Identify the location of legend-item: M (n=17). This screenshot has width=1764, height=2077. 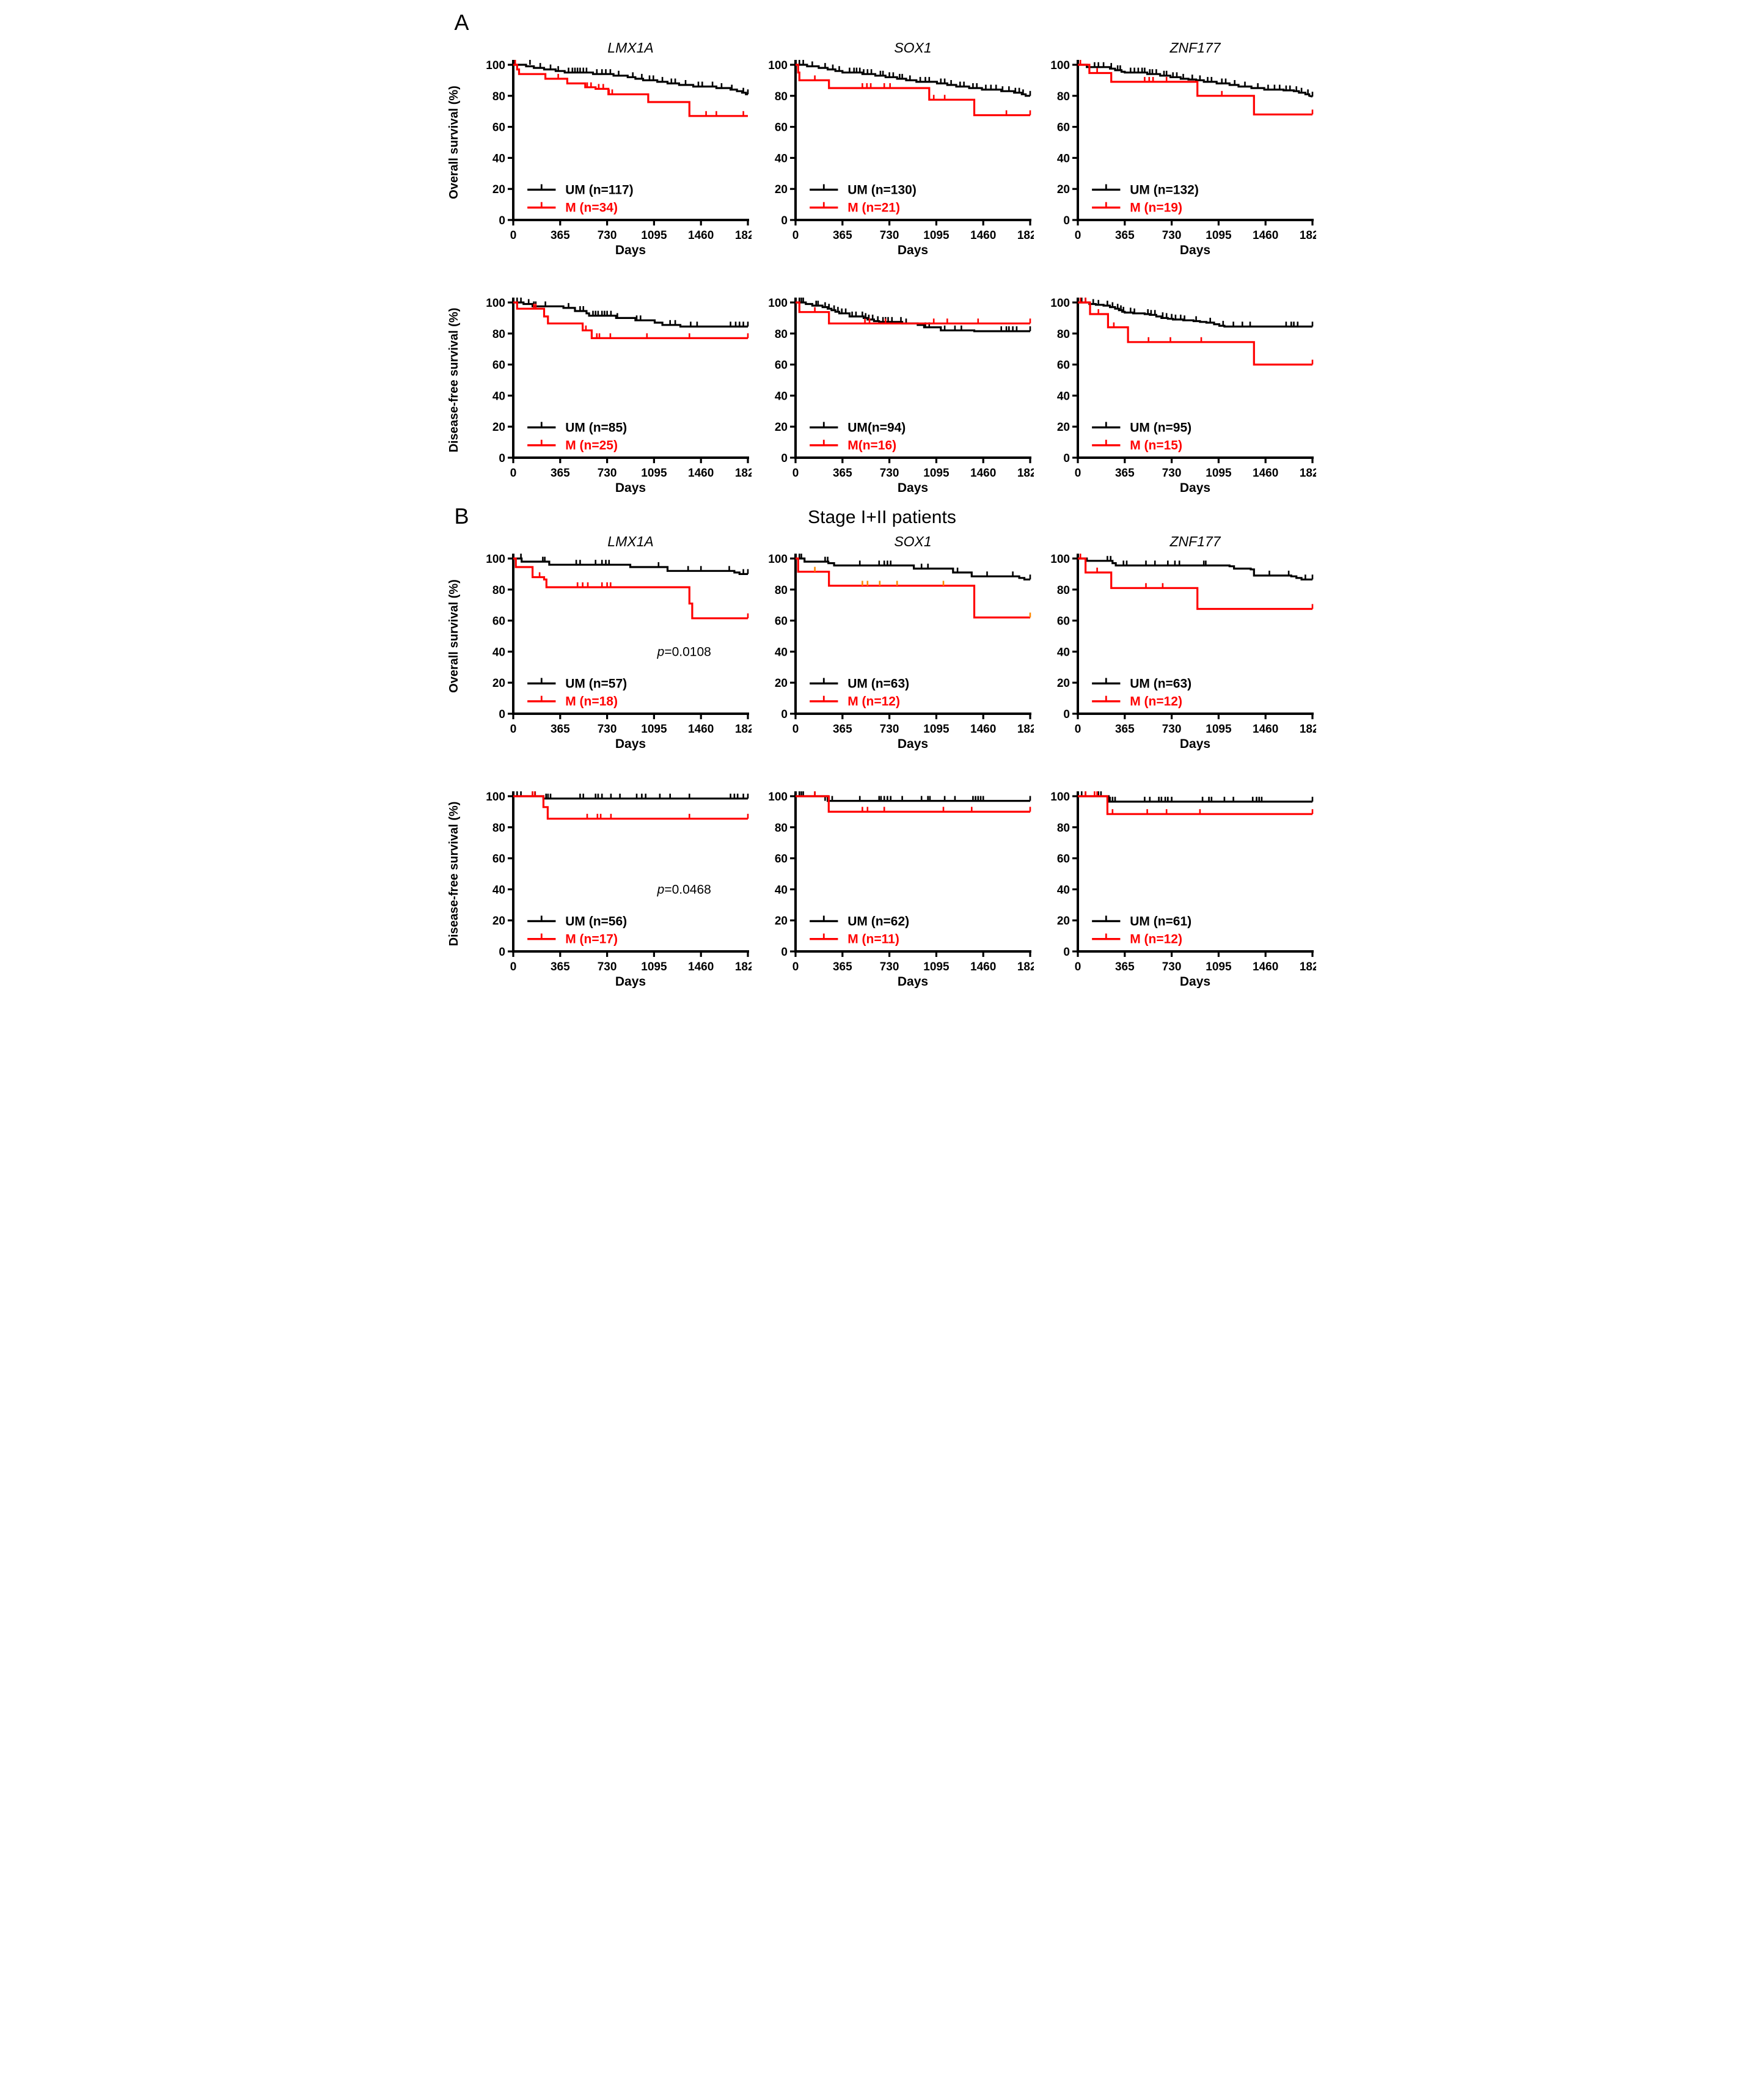
(572, 939).